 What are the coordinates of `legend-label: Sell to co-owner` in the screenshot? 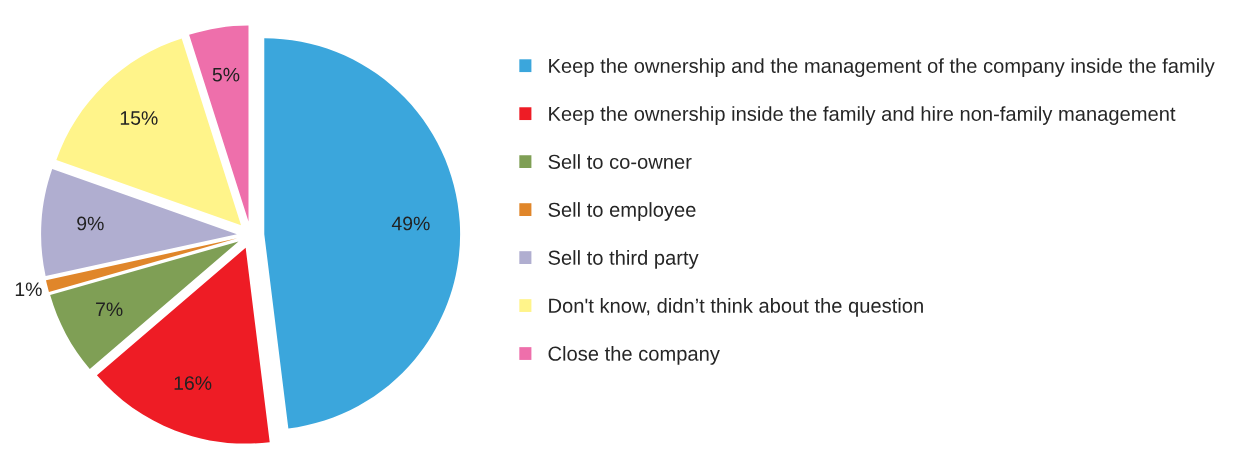 It's located at (620, 161).